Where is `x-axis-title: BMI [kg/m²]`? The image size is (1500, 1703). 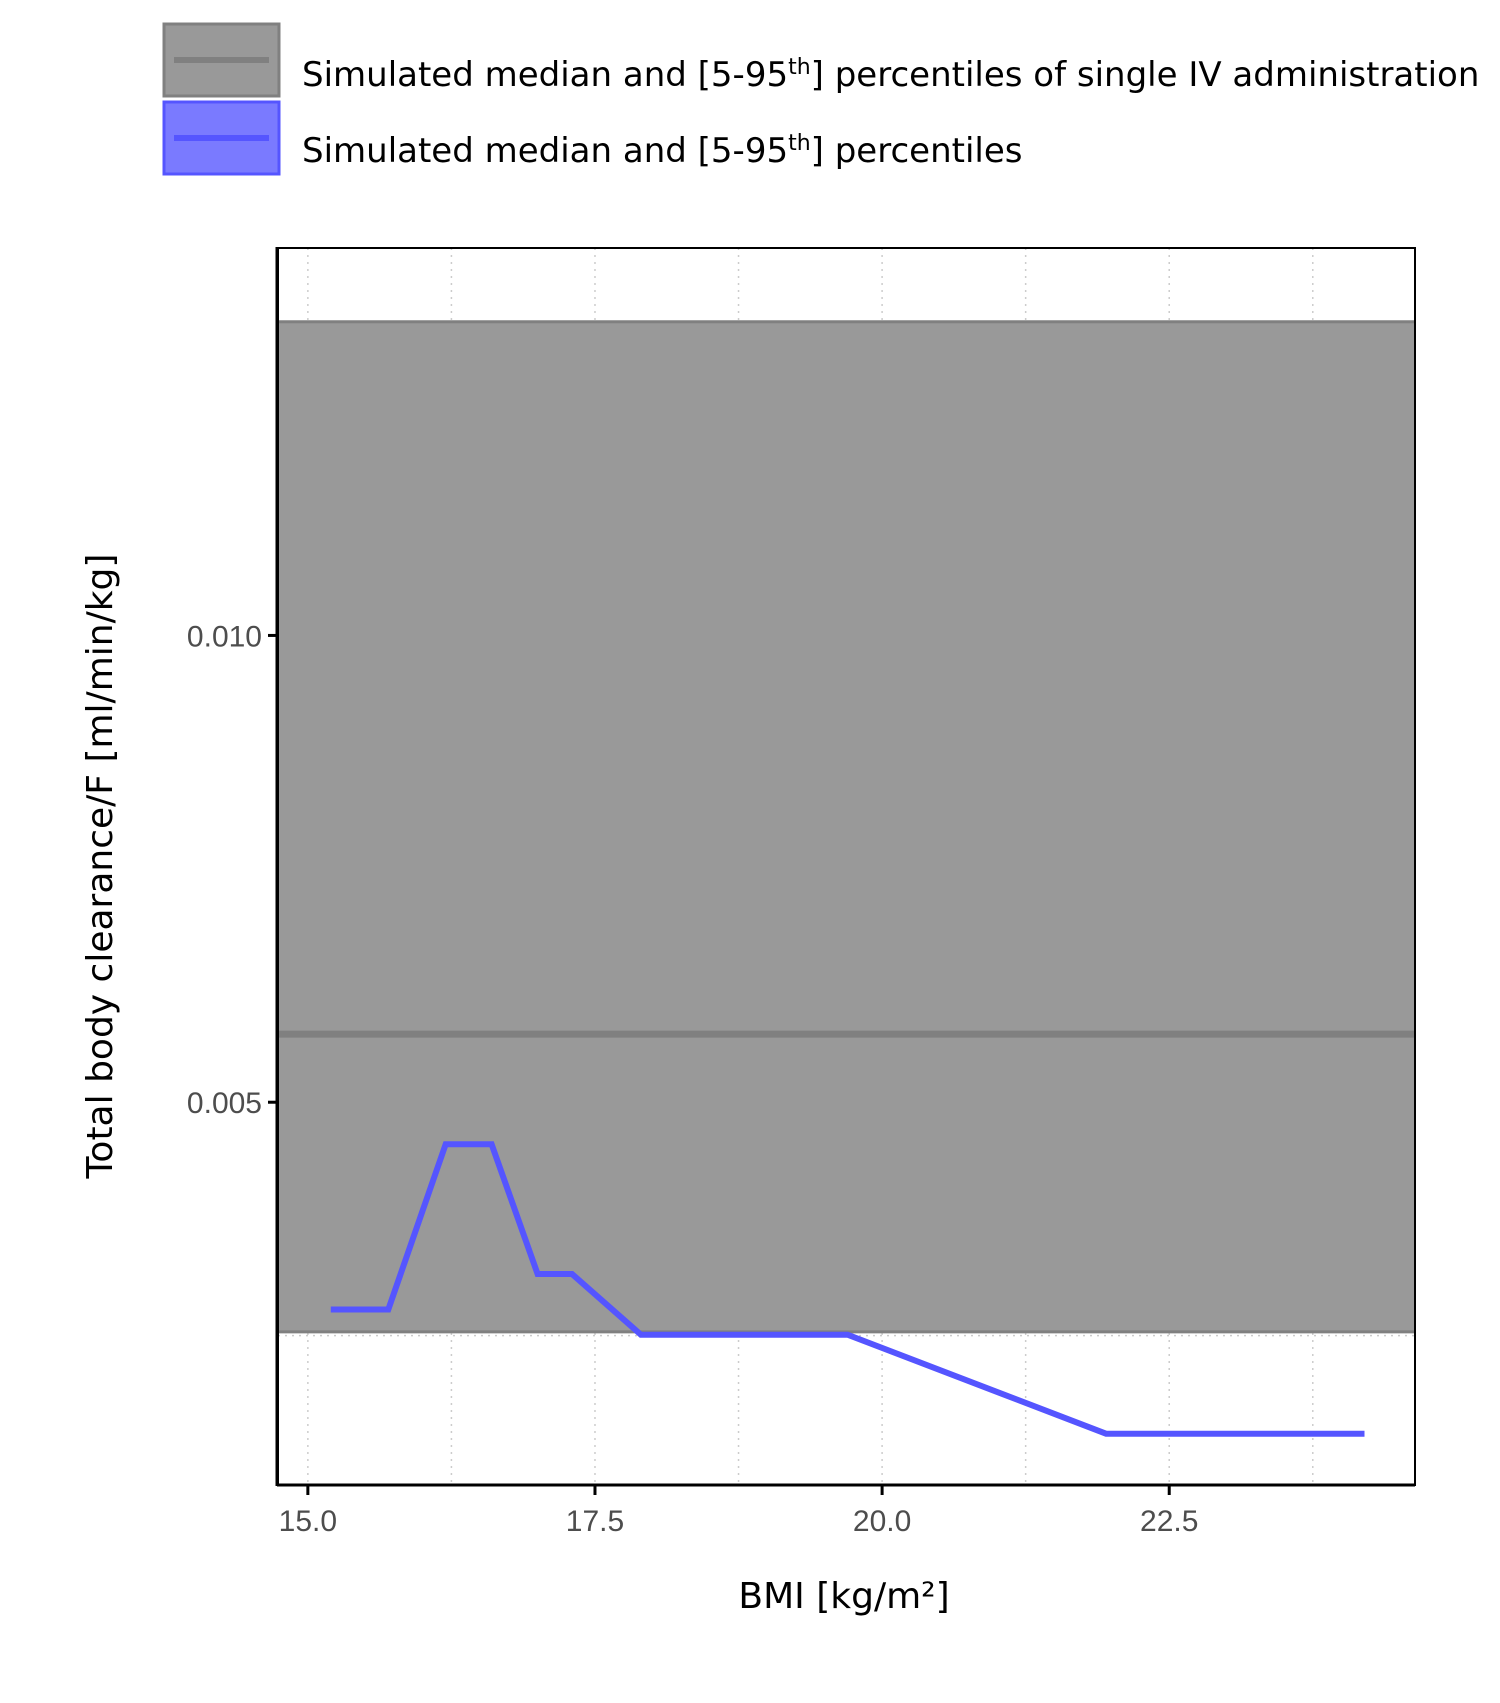 x-axis-title: BMI [kg/m²] is located at coordinates (843, 1596).